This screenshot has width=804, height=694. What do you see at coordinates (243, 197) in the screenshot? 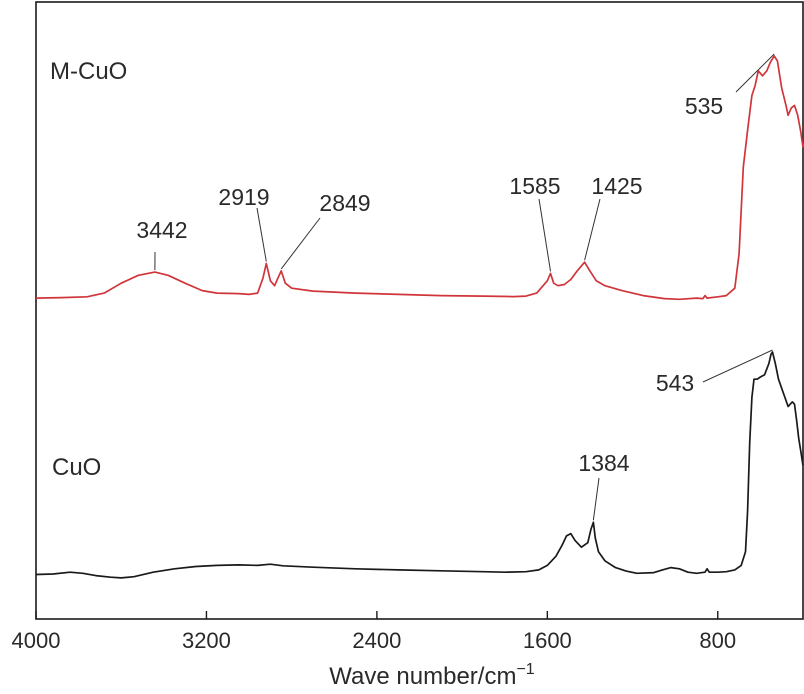
I see `peak-label-m-cuo-2919: 2919` at bounding box center [243, 197].